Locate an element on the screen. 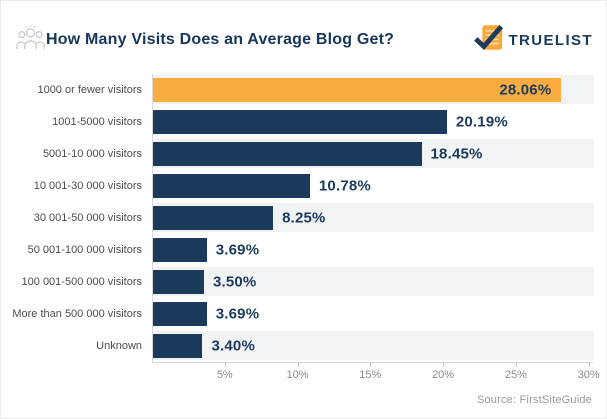 This screenshot has width=607, height=419. chart-row: 5001-10 000 visitors 18.45% is located at coordinates (297, 154).